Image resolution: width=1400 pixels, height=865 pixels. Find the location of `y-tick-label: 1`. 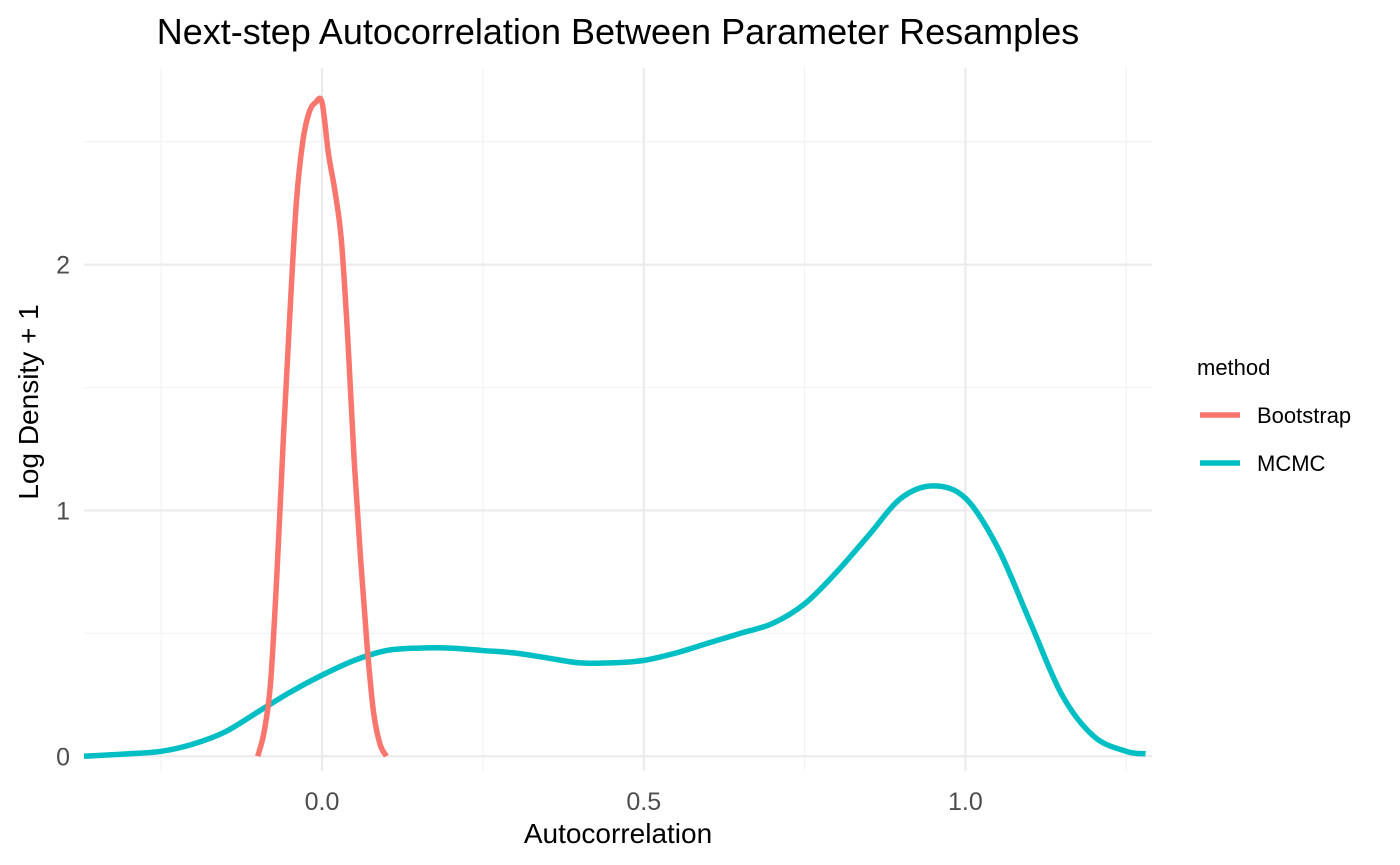

y-tick-label: 1 is located at coordinates (63, 511).